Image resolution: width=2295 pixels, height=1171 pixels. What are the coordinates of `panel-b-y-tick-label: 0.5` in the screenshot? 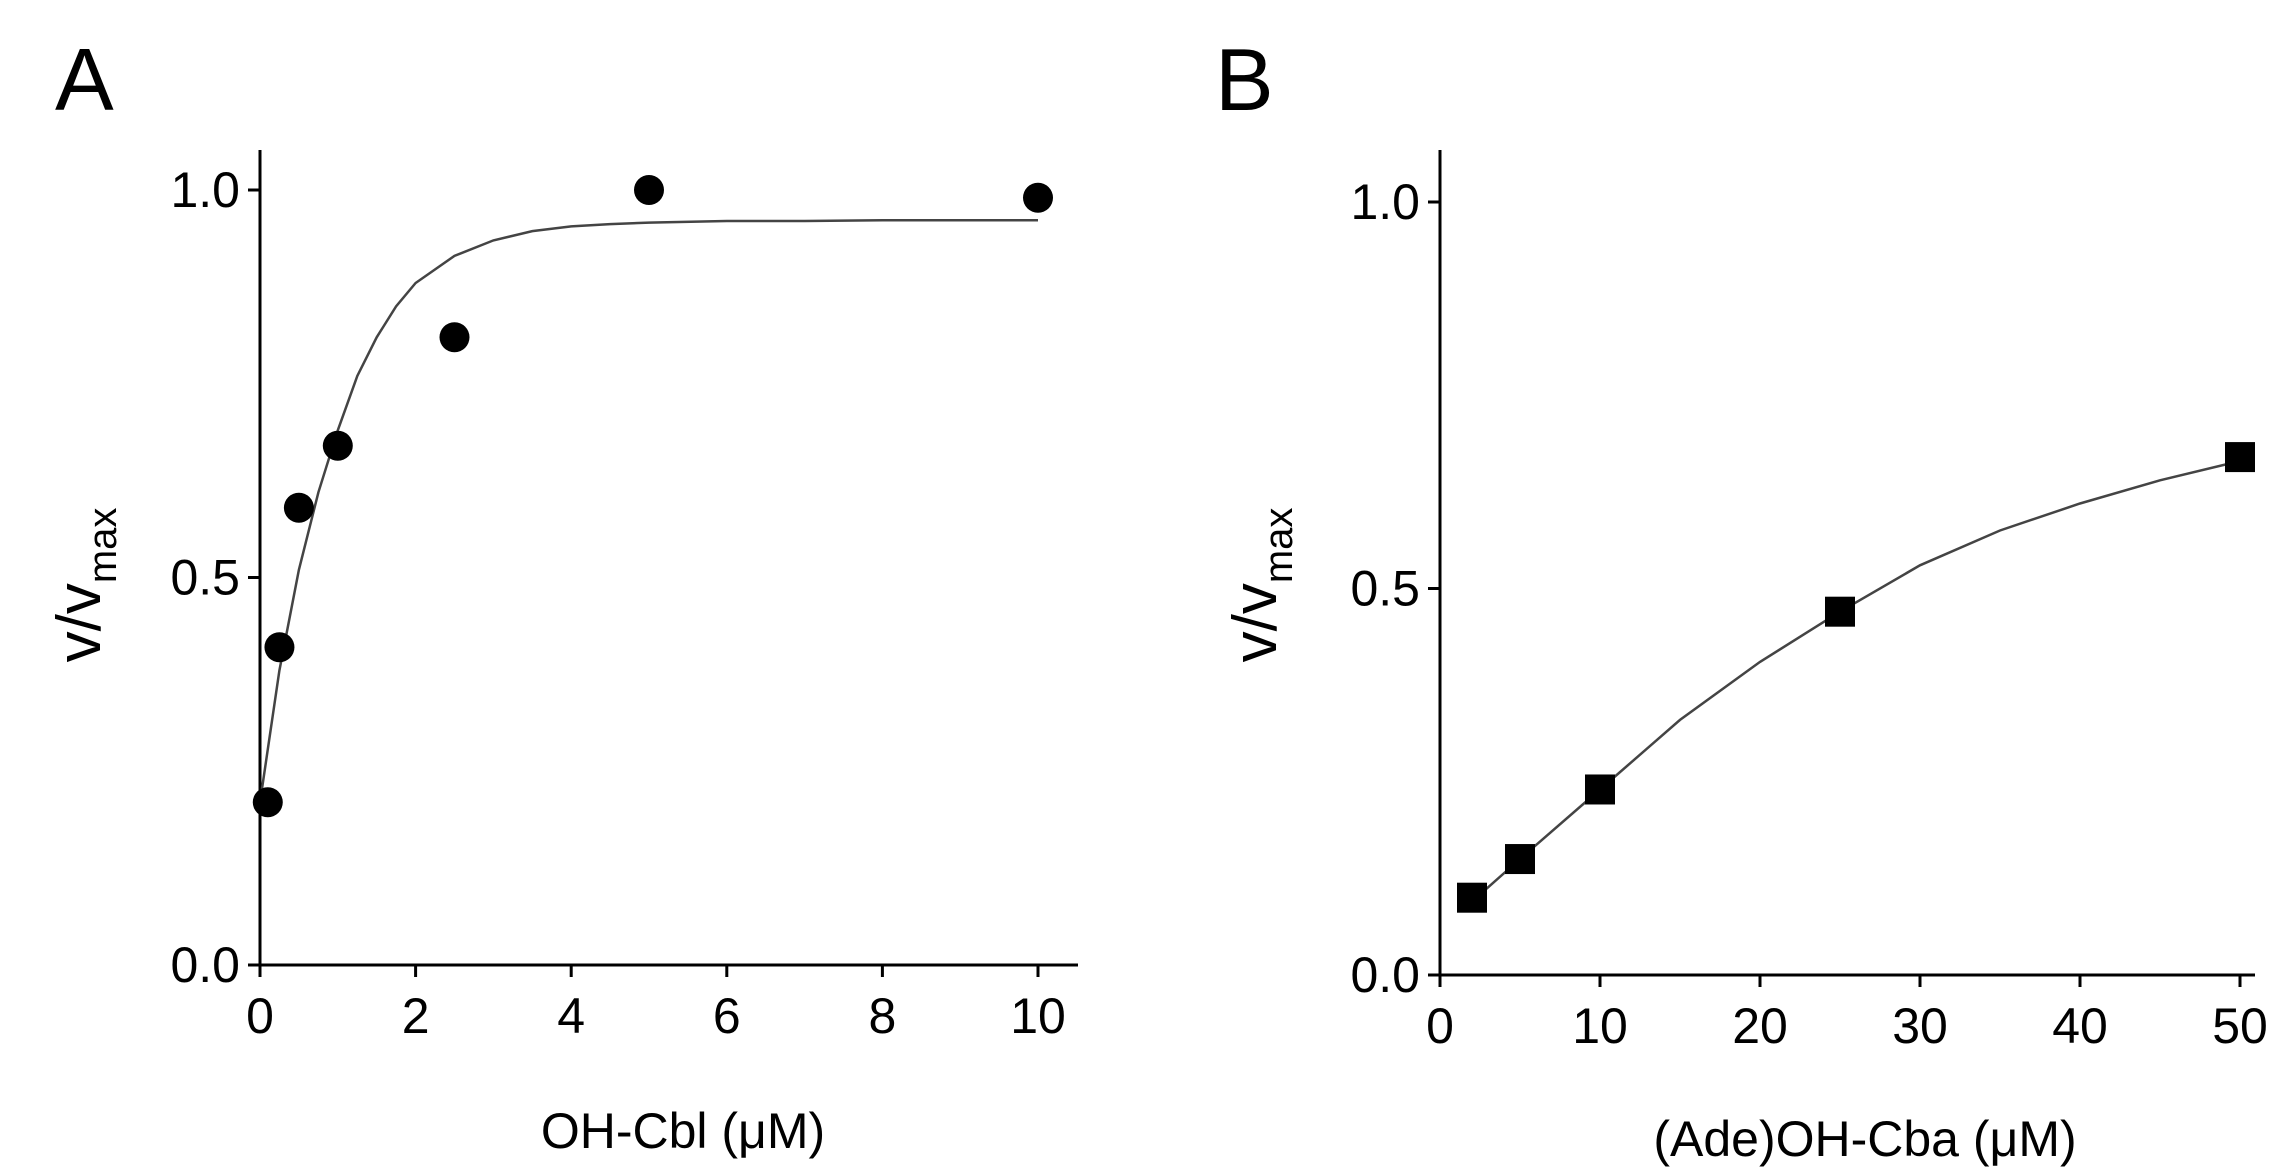 It's located at (1385, 589).